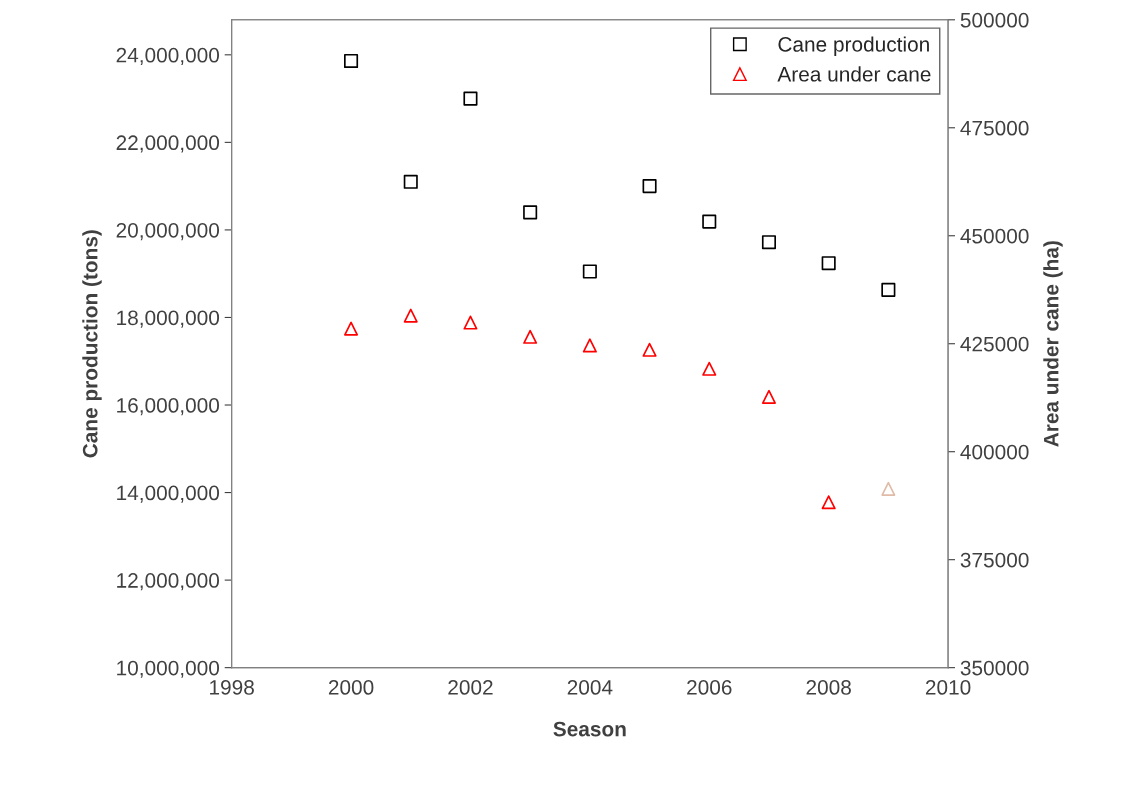  Describe the element at coordinates (994, 452) in the screenshot. I see `y2-tick-label: 400000` at that location.